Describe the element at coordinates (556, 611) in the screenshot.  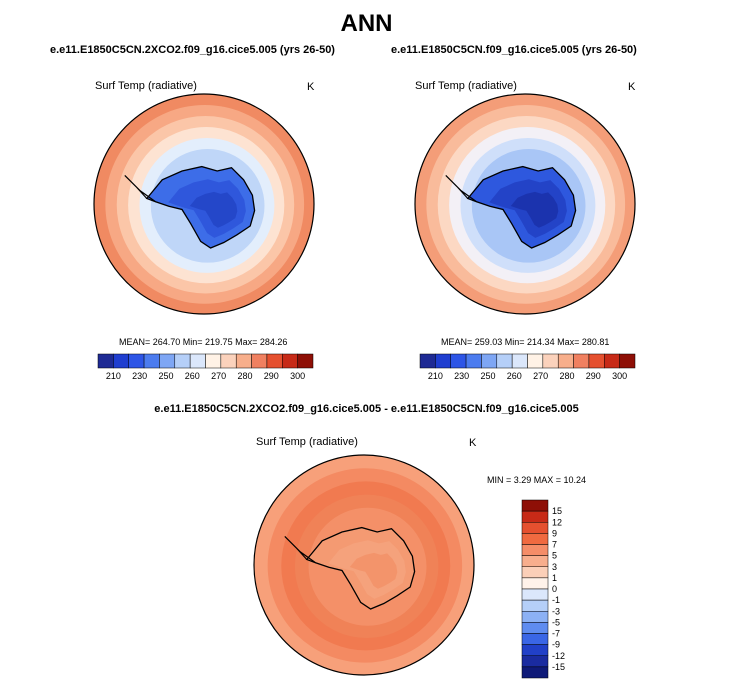
I see `colorbar-3-tick-label-10: -3` at that location.